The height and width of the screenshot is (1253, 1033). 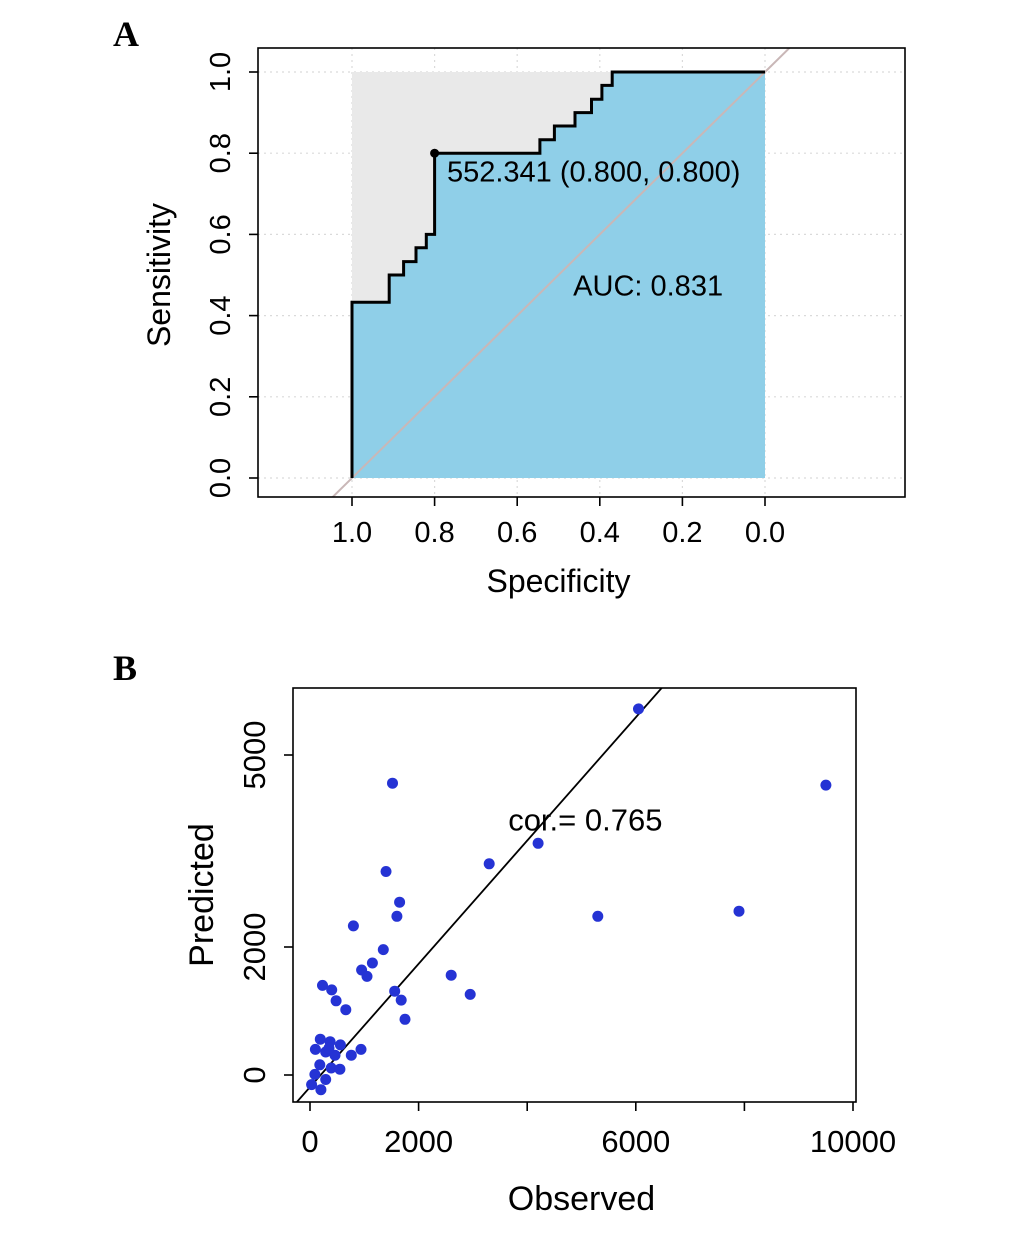 I want to click on threshold-label: 552.341 (0.800, 0.800), so click(x=593, y=173).